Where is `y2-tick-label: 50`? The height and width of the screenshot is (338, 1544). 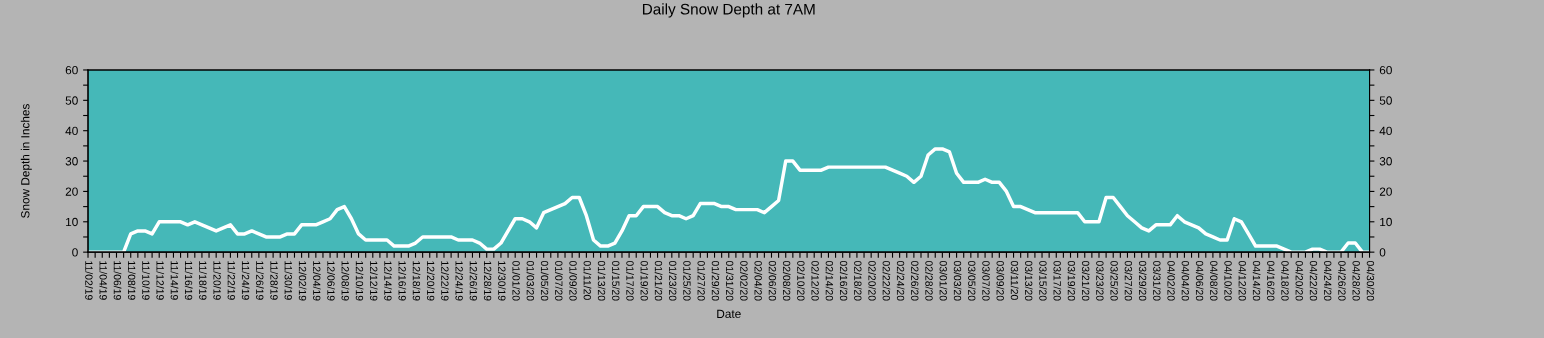 y2-tick-label: 50 is located at coordinates (1385, 100).